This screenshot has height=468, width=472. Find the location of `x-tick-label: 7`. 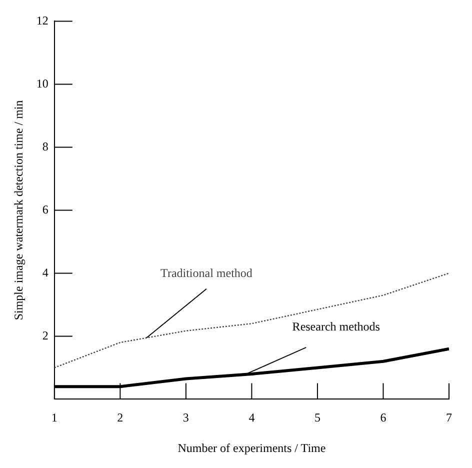

x-tick-label: 7 is located at coordinates (449, 417).